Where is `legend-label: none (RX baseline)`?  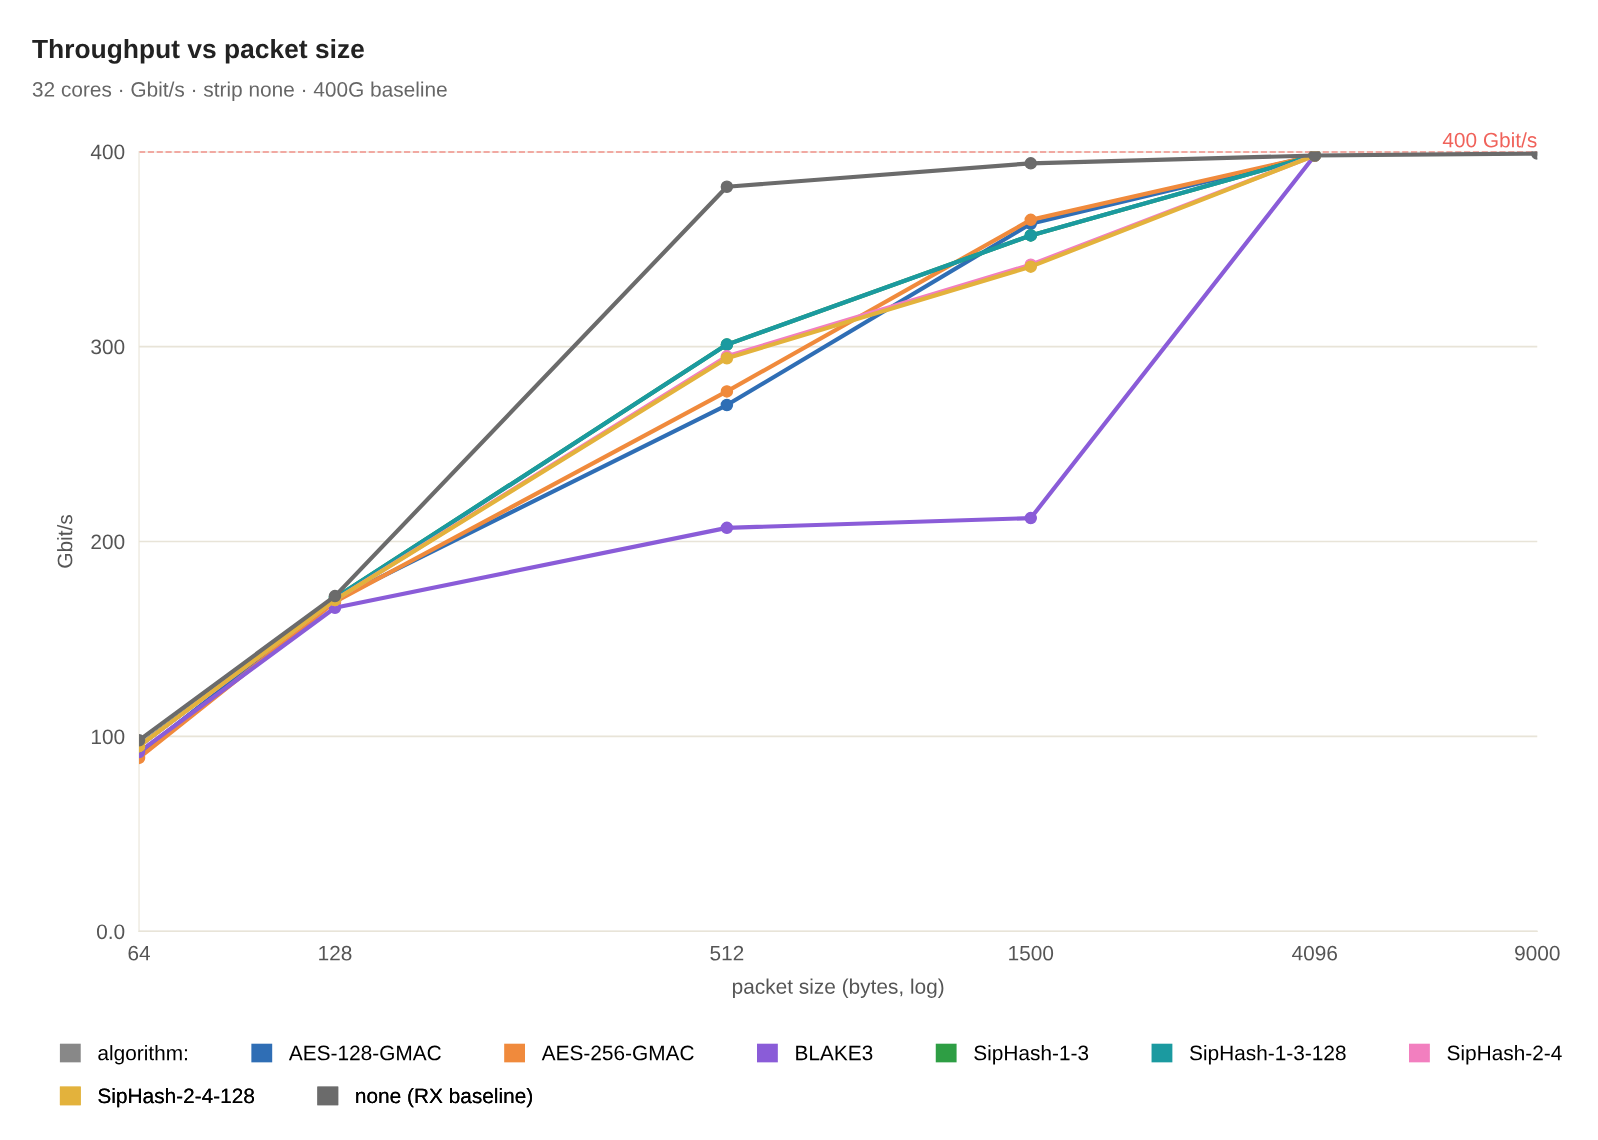 legend-label: none (RX baseline) is located at coordinates (444, 1097).